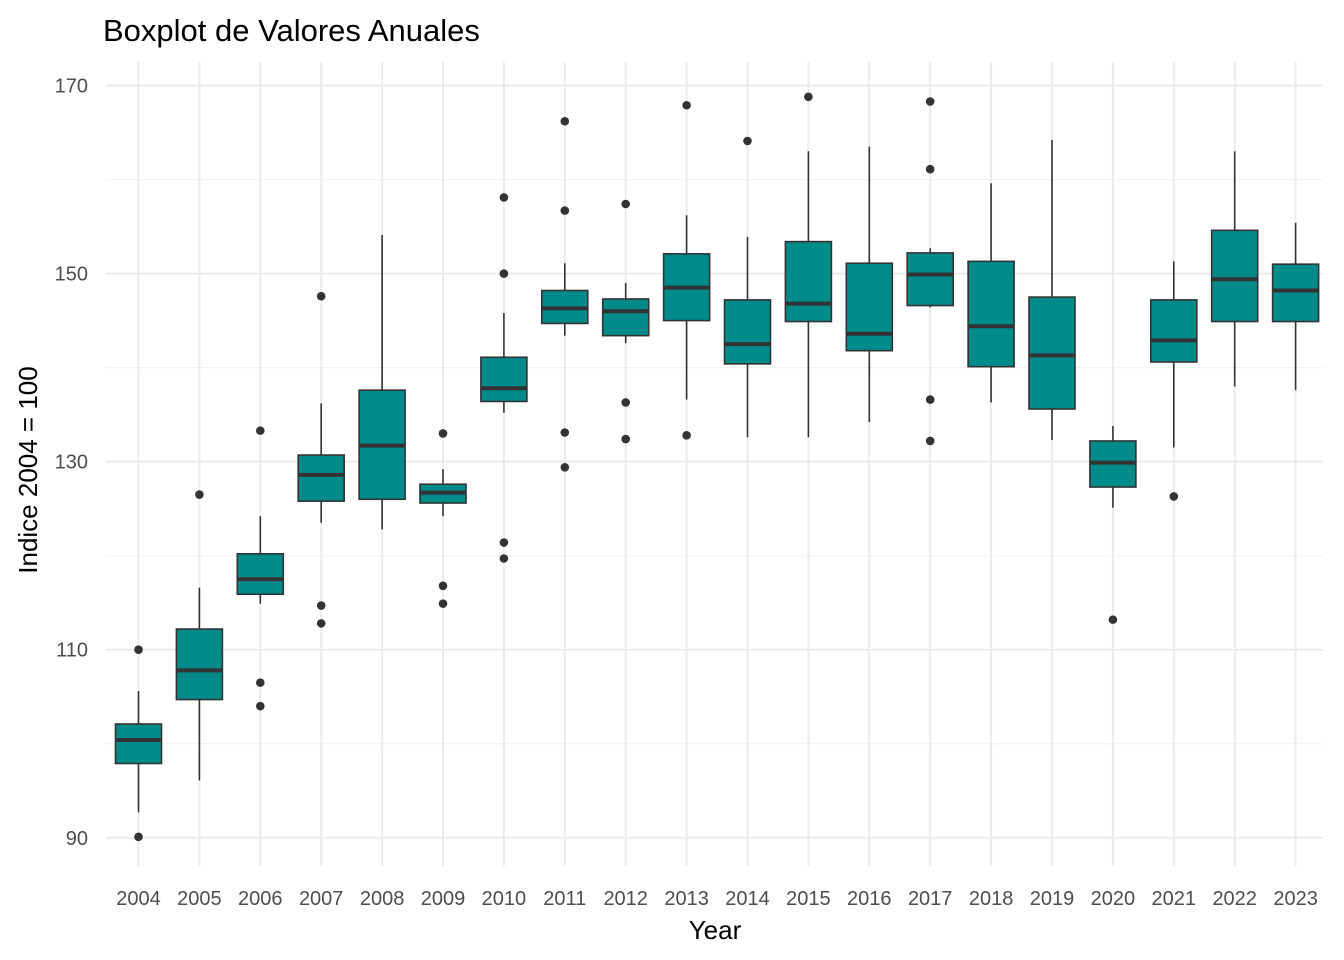 The height and width of the screenshot is (960, 1344). I want to click on box-2019, so click(1052, 290).